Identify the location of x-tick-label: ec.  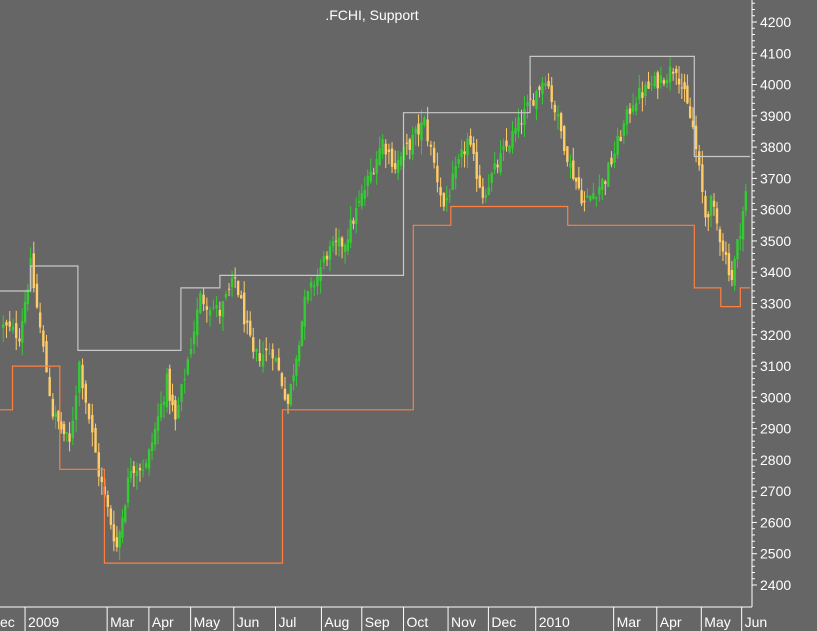
(7, 622).